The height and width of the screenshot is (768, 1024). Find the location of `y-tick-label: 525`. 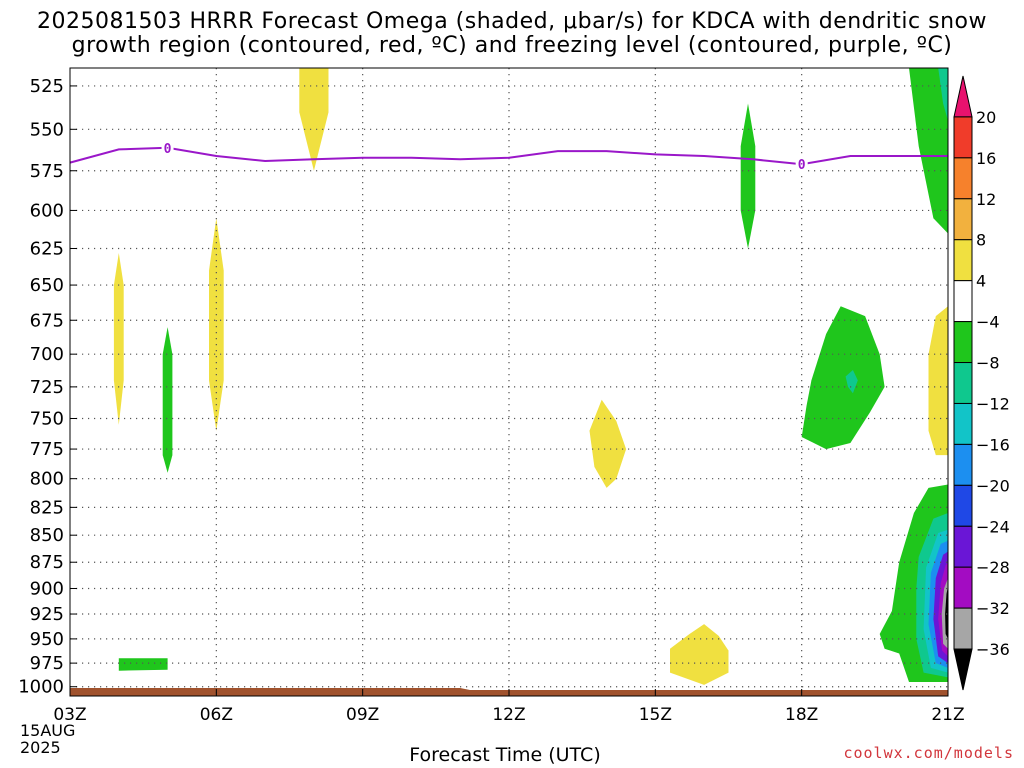

y-tick-label: 525 is located at coordinates (47, 86).